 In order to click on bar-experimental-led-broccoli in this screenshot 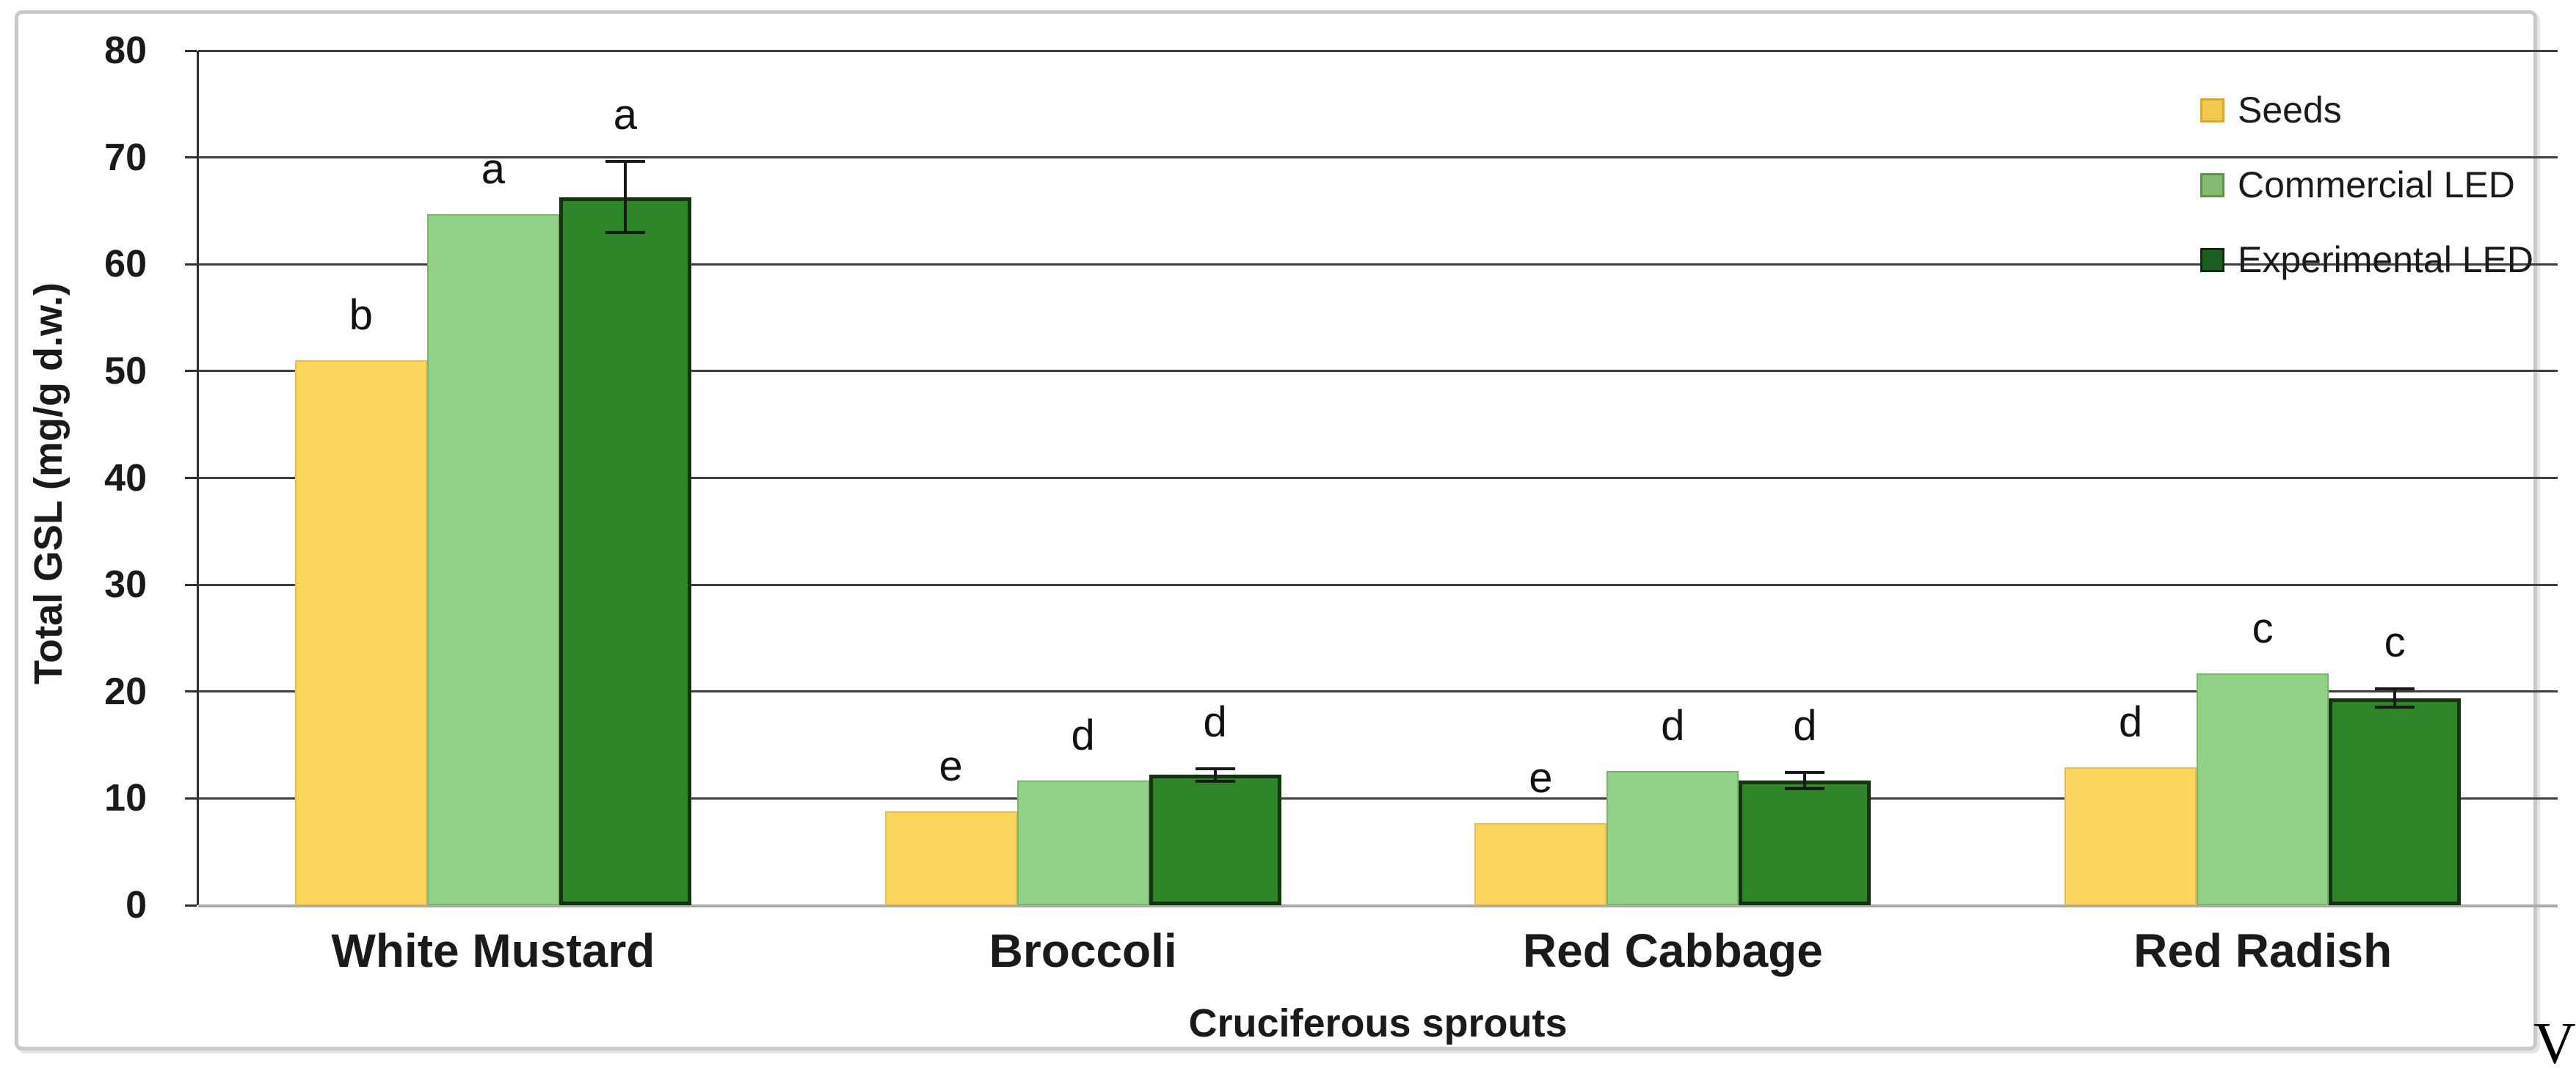, I will do `click(1215, 840)`.